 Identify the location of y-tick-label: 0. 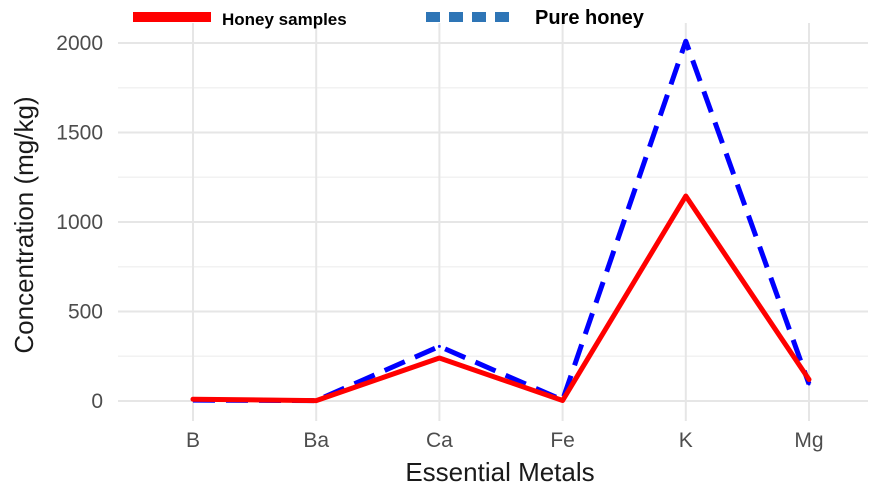
(97, 401).